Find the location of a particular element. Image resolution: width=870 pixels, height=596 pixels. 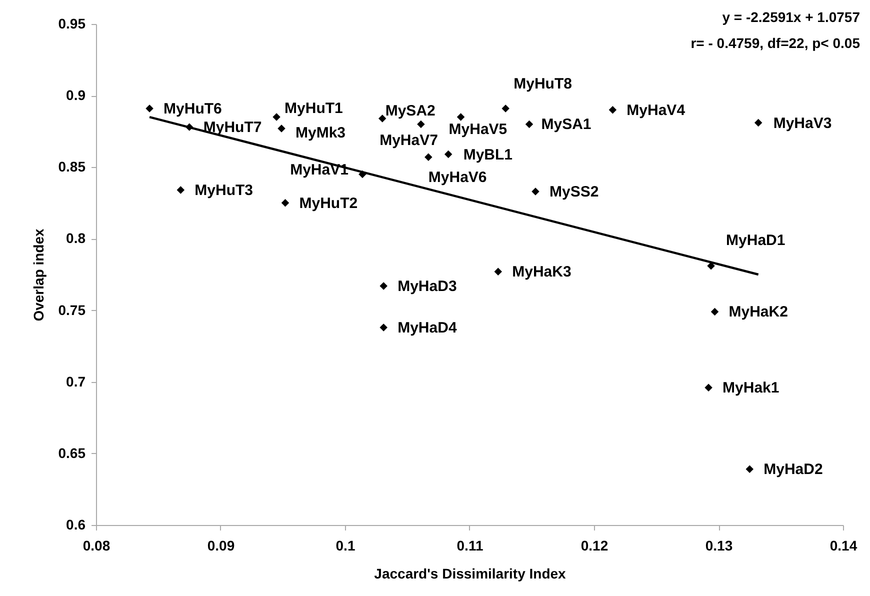

x-tick-label: 0.1 is located at coordinates (346, 546).